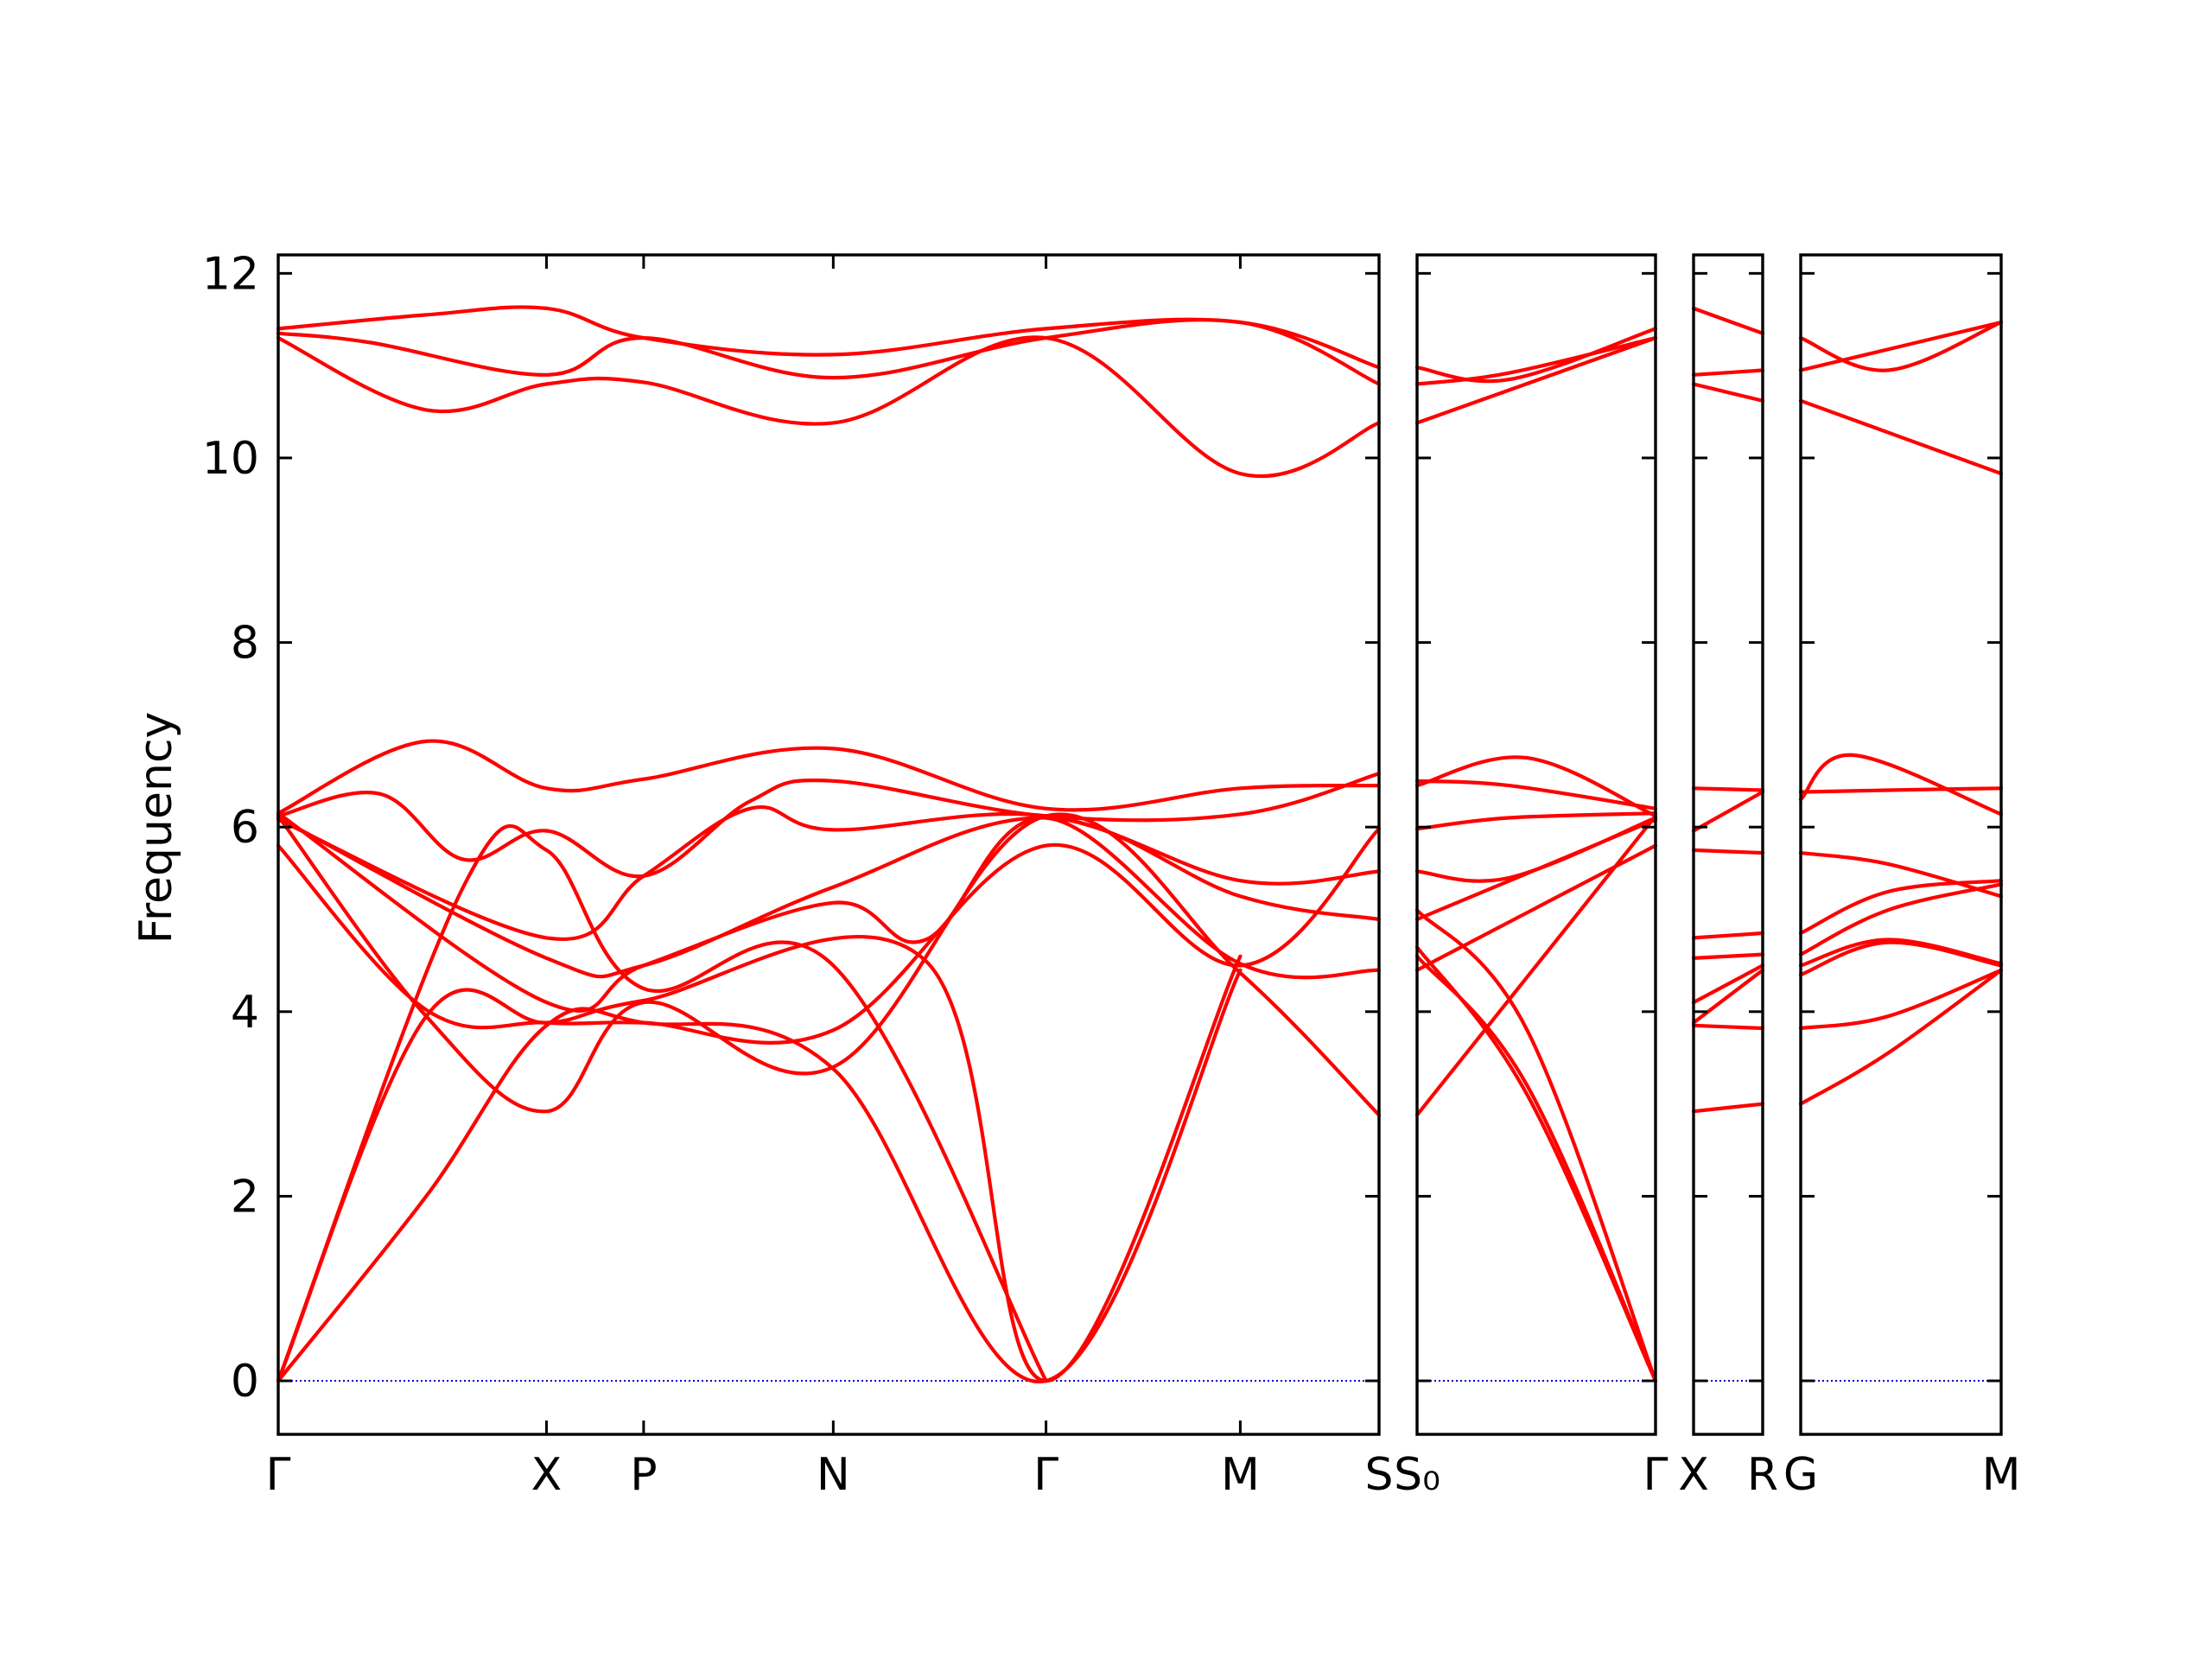 The image size is (2212, 1659). I want to click on panel-2: S₀ Γ, so click(1531, 877).